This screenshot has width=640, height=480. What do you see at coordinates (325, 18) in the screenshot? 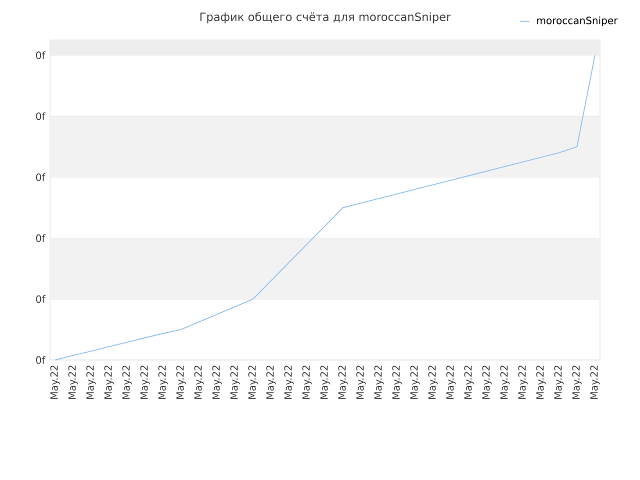
I see `chart-title: График общего счёта для moroccanSniper` at bounding box center [325, 18].